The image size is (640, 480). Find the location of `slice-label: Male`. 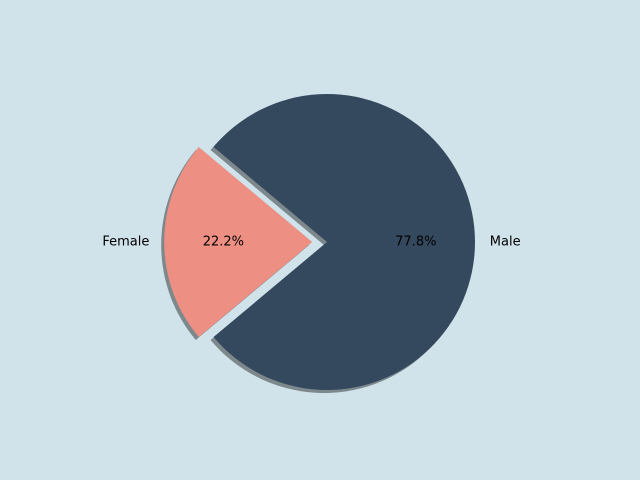

slice-label: Male is located at coordinates (505, 242).